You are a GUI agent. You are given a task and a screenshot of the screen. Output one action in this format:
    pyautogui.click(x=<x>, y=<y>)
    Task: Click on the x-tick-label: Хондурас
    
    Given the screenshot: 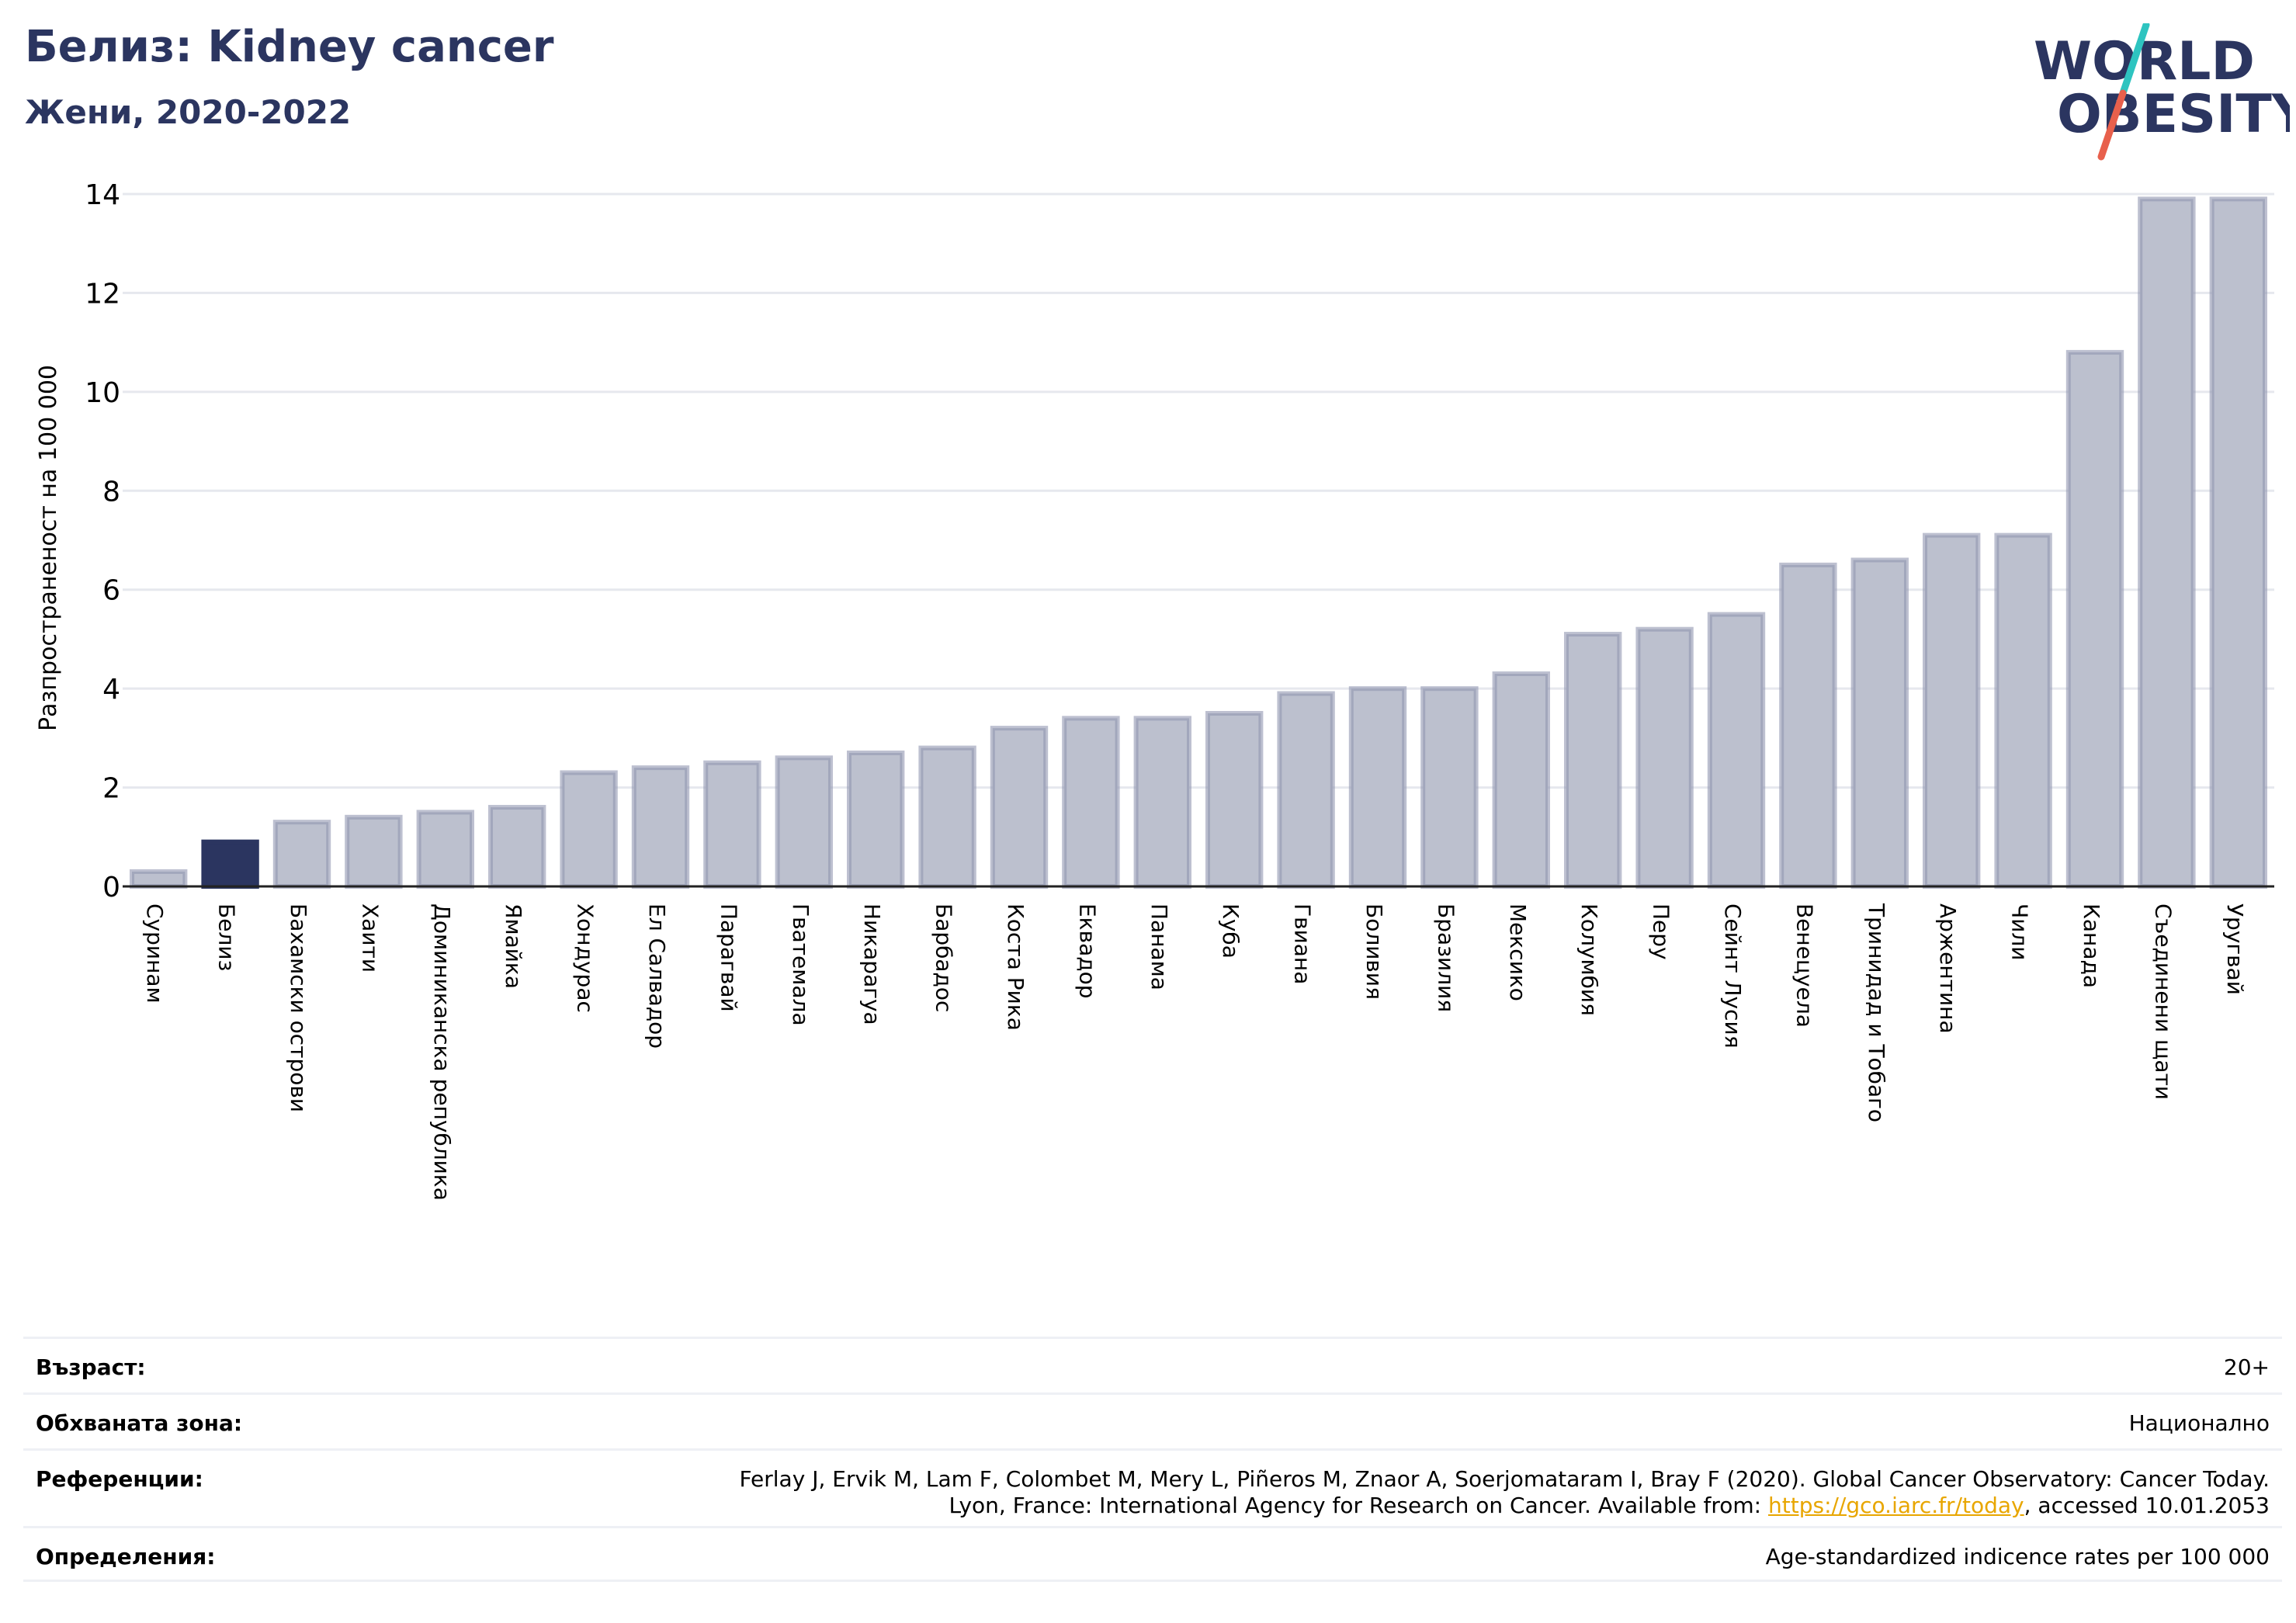 What is the action you would take?
    pyautogui.click(x=585, y=958)
    